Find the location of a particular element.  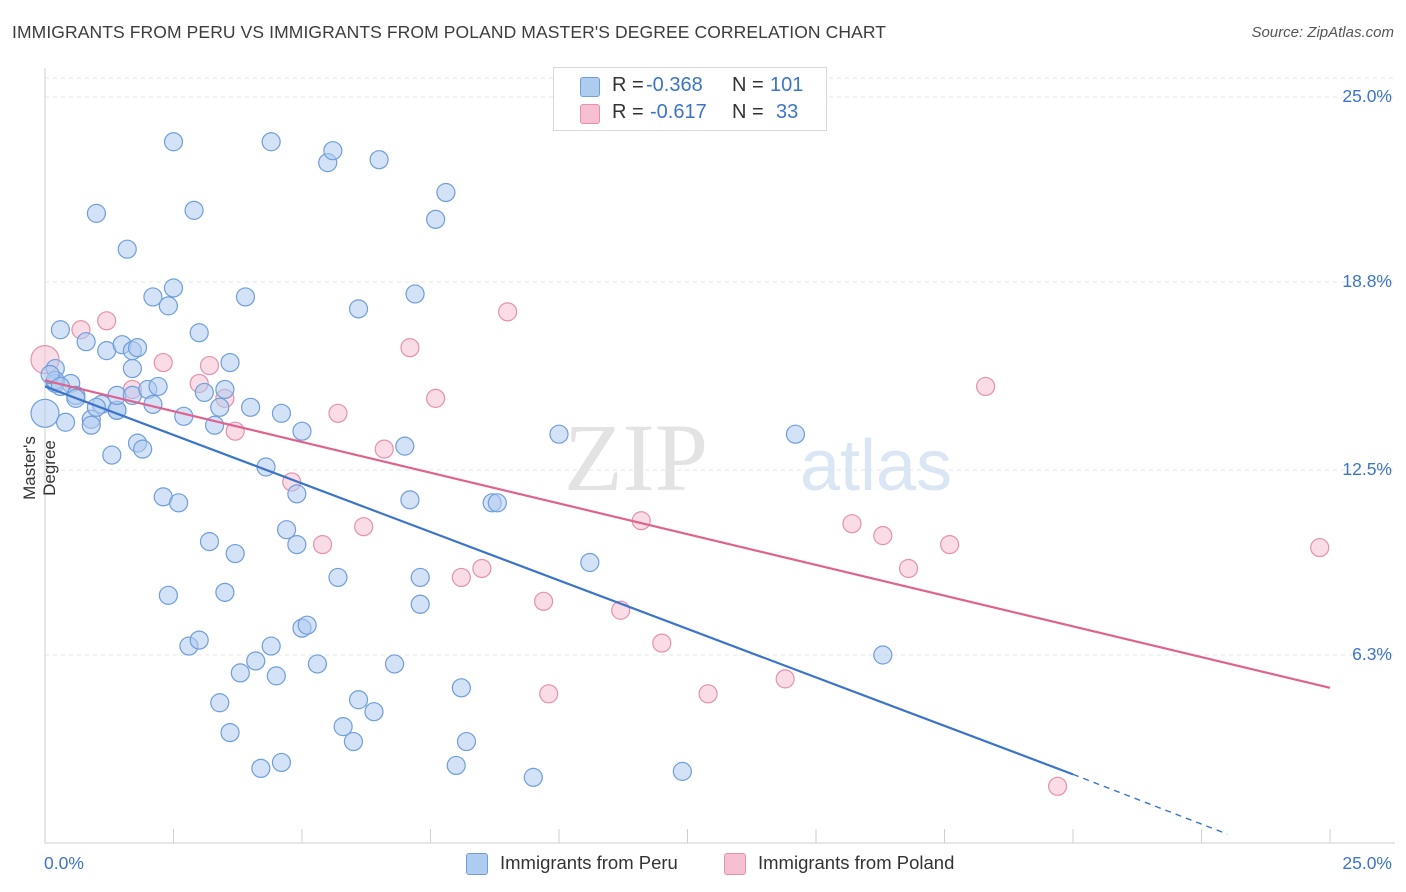

correlation-legend: R = -0.368 N = 101 R = -0.617 N = 33 is located at coordinates (690, 99).